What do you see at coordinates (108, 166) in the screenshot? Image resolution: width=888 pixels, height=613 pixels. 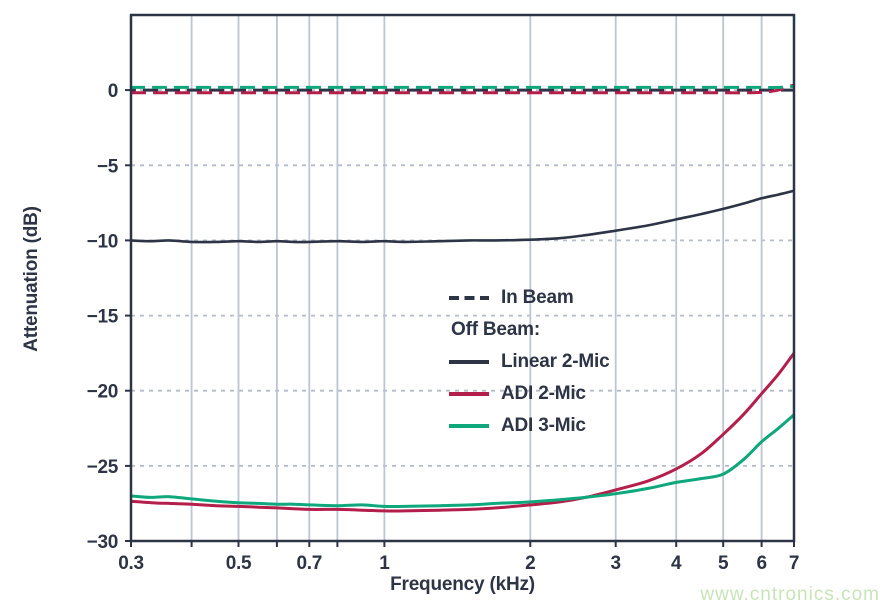 I see `y-tick-label: −5` at bounding box center [108, 166].